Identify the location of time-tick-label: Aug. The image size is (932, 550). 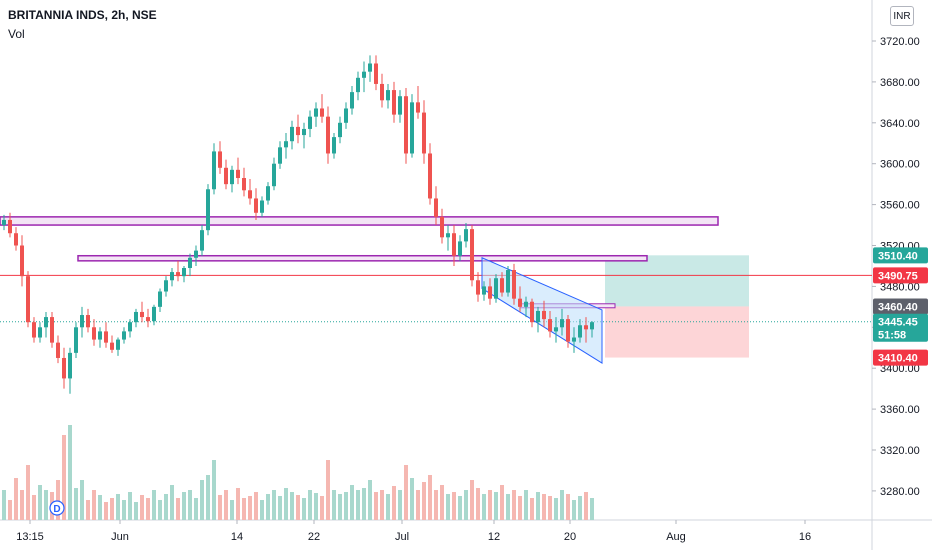
(676, 537).